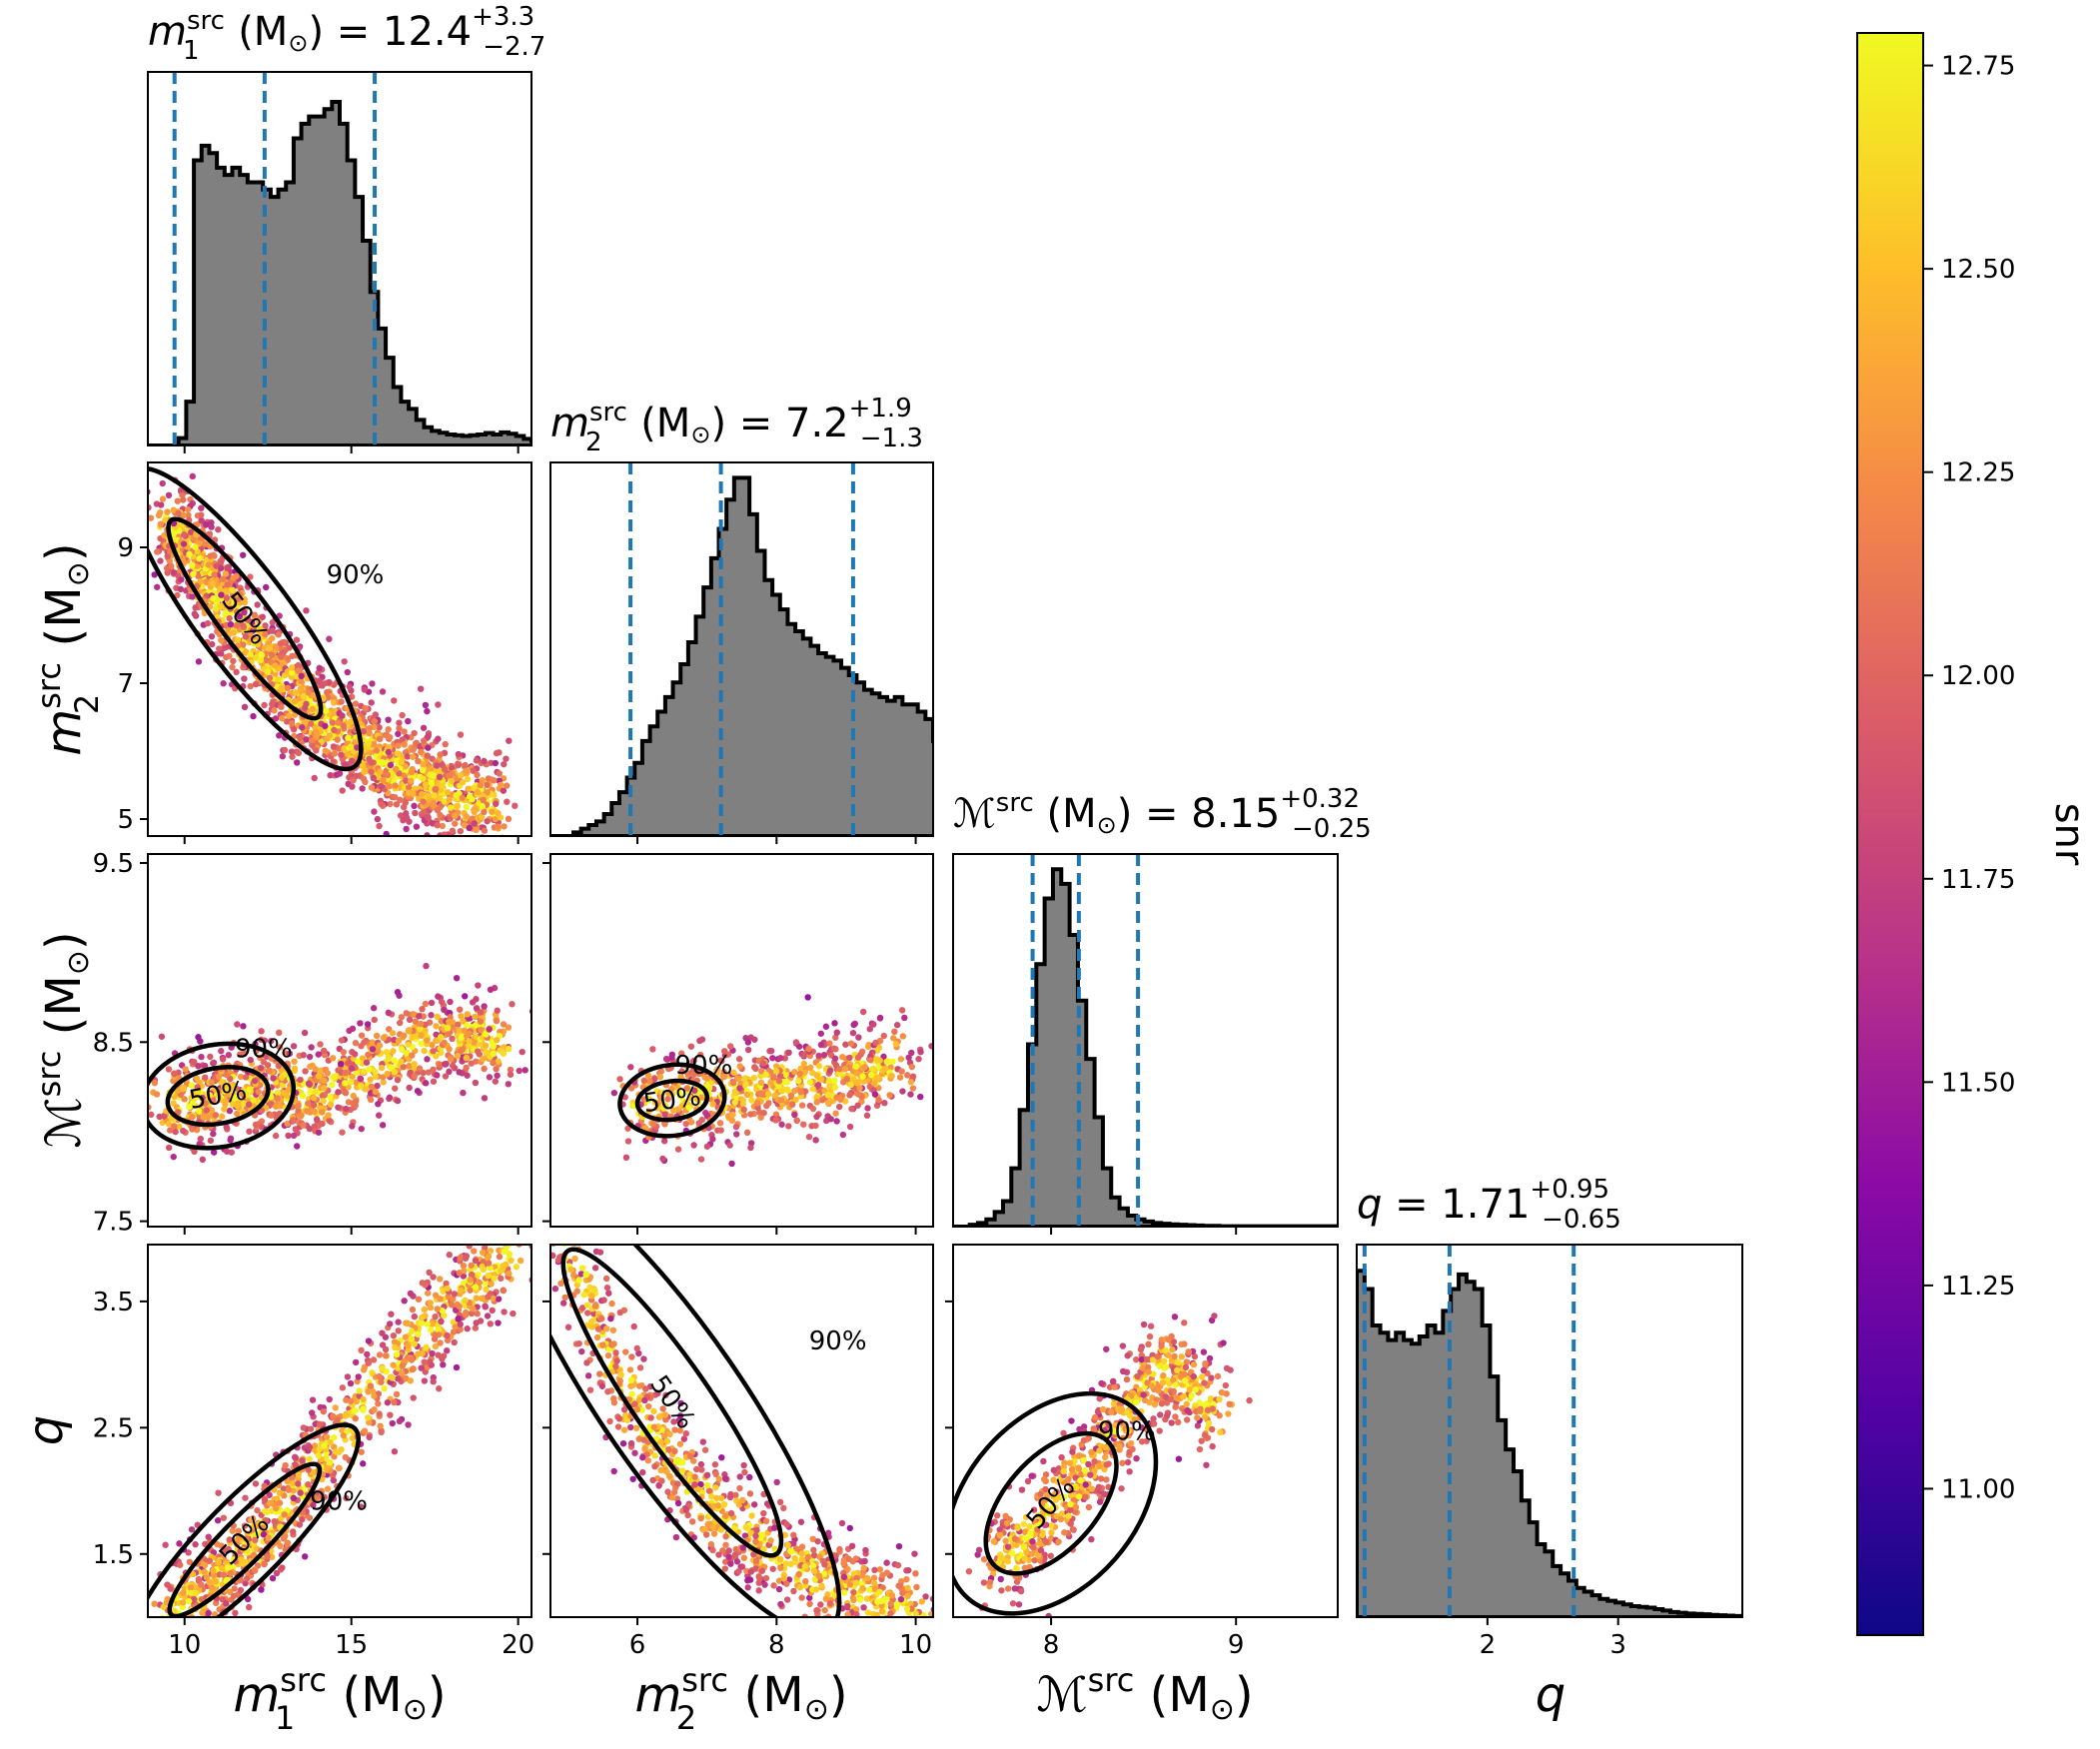  Describe the element at coordinates (741, 655) in the screenshot. I see `histogram-m2` at that location.